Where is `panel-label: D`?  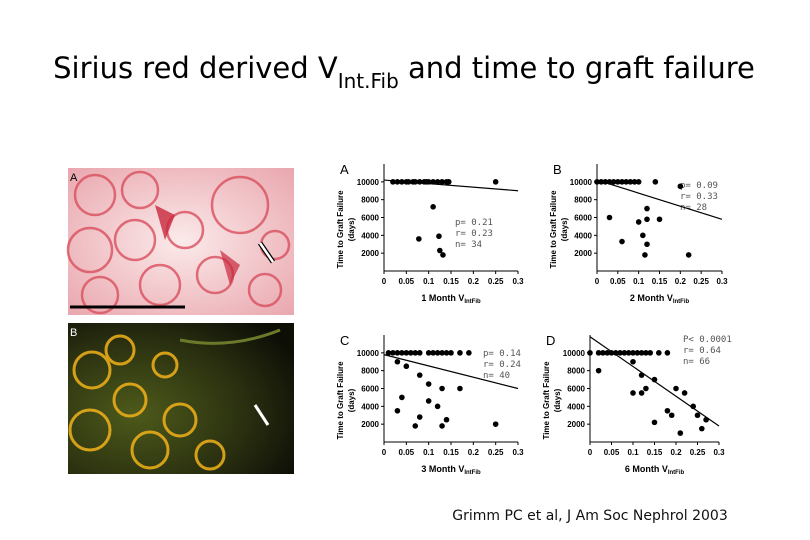
panel-label: D is located at coordinates (550, 340).